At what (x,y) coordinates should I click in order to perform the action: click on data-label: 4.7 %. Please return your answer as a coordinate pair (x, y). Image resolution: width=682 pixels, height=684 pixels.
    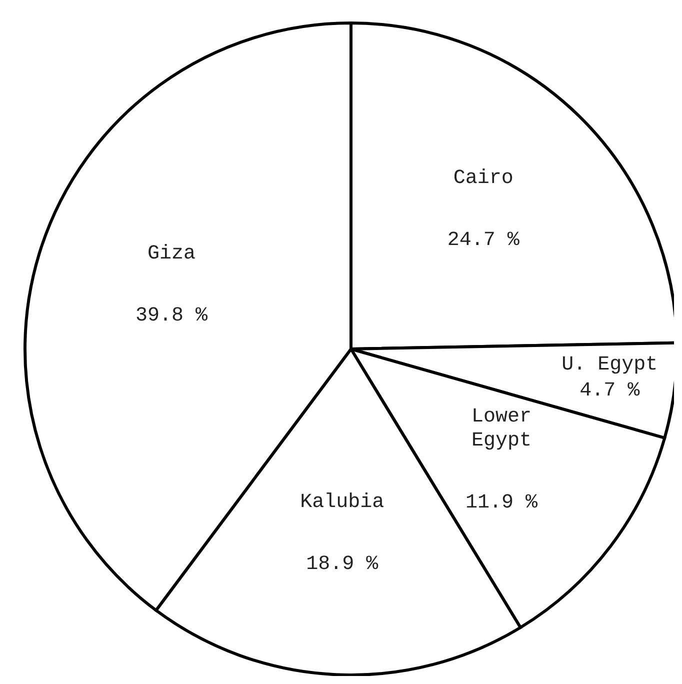
    Looking at the image, I should click on (610, 391).